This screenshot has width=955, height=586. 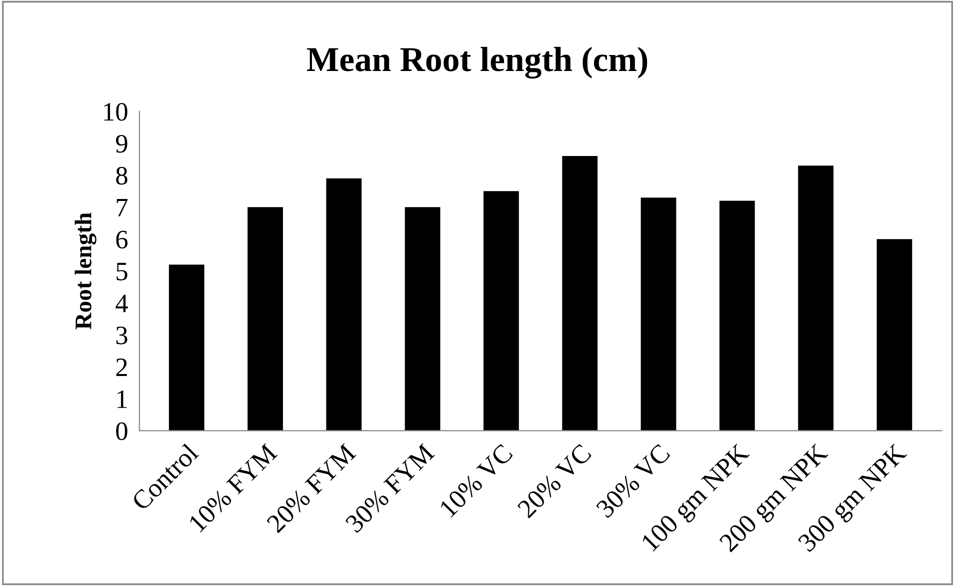 What do you see at coordinates (477, 62) in the screenshot?
I see `chart-title: Mean Root length (cm)` at bounding box center [477, 62].